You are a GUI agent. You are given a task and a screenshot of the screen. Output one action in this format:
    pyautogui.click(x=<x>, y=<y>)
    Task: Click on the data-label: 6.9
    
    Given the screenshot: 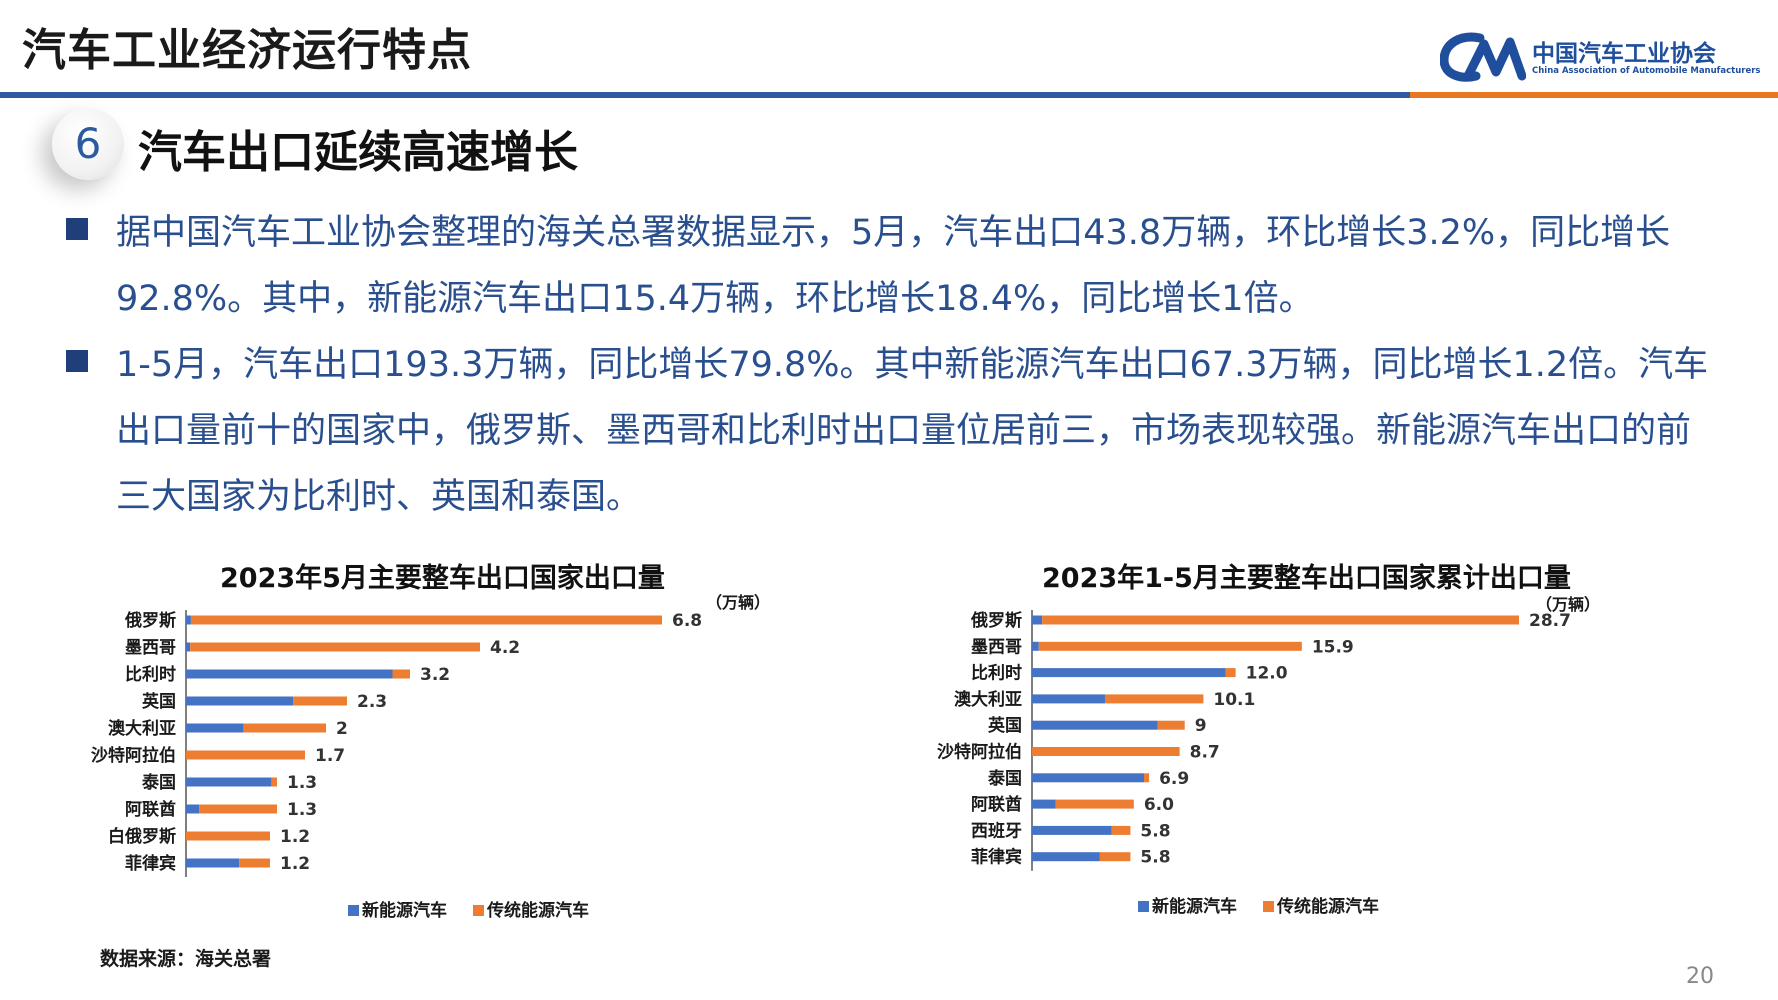 What is the action you would take?
    pyautogui.click(x=1174, y=779)
    